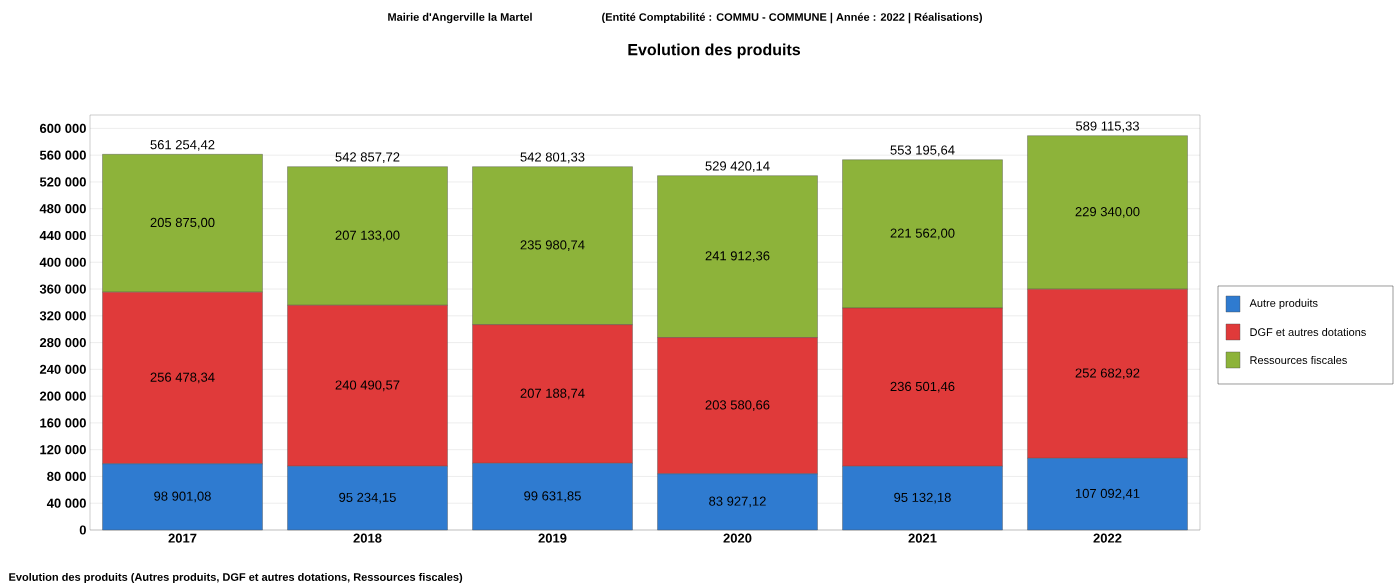  What do you see at coordinates (62, 316) in the screenshot?
I see `y-tick-label: 320 000` at bounding box center [62, 316].